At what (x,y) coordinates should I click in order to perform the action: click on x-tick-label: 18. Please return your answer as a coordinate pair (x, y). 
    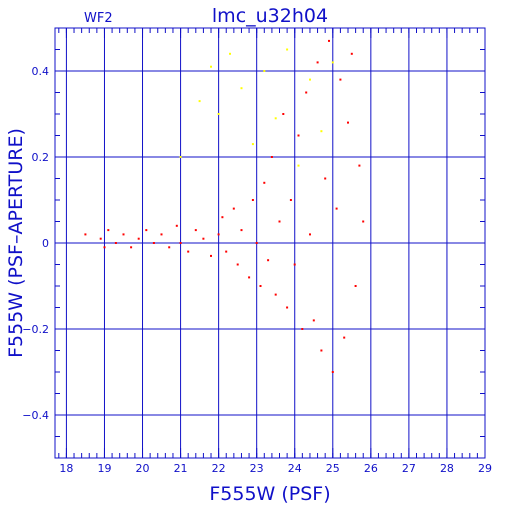
    Looking at the image, I should click on (66, 468).